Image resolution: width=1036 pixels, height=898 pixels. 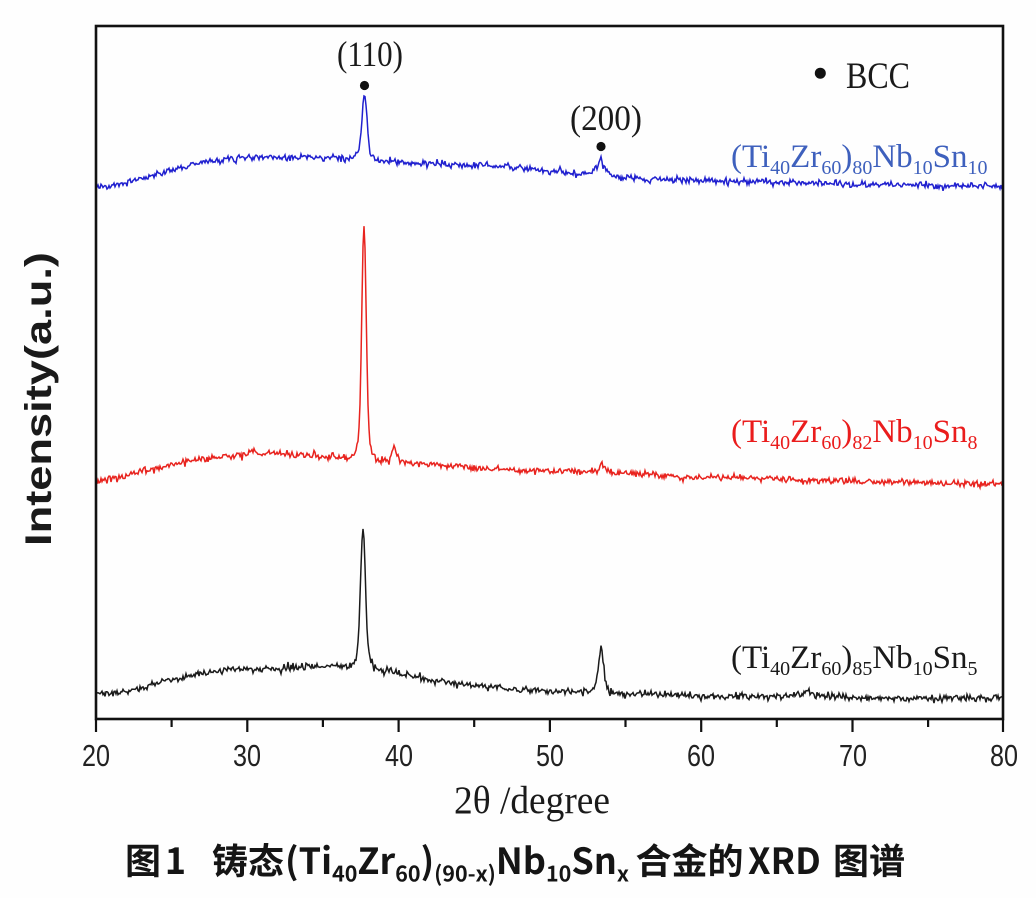 What do you see at coordinates (550, 755) in the screenshot?
I see `svg-text: 50` at bounding box center [550, 755].